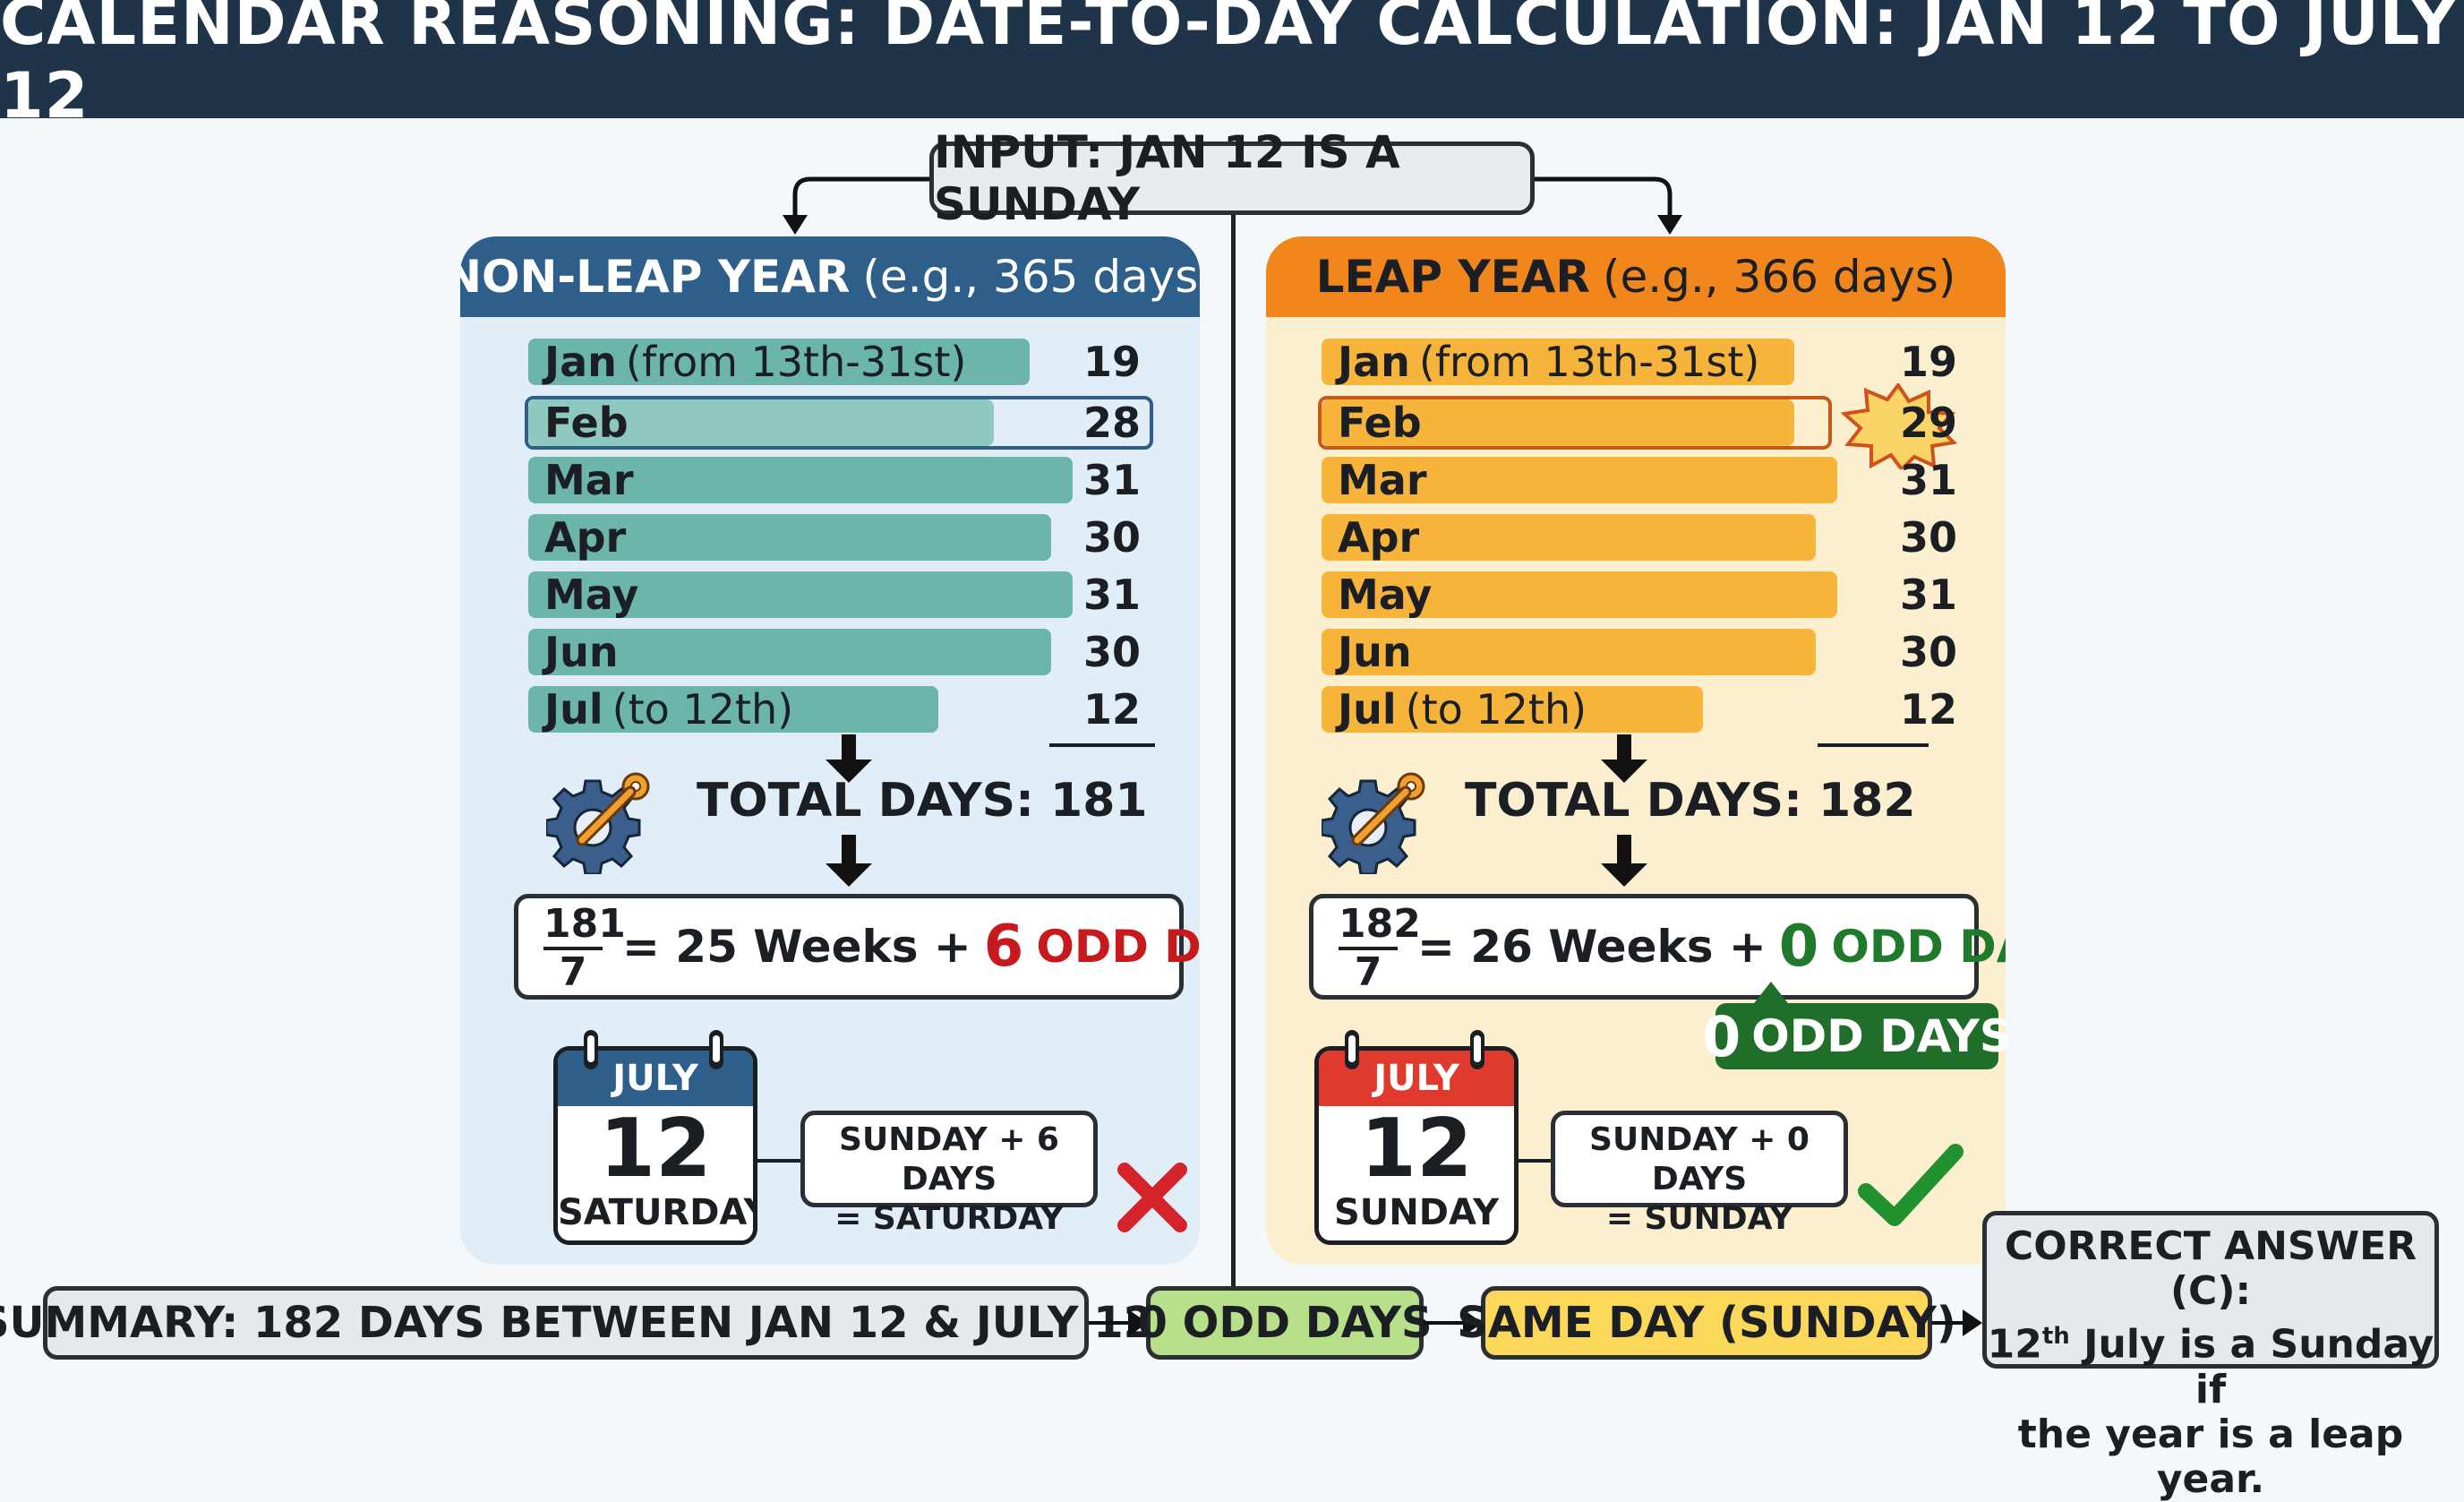 Image resolution: width=2464 pixels, height=1502 pixels. Describe the element at coordinates (1699, 1174) in the screenshot. I see `weekday-note: SUNDAY + 0 DAYS = SUNDAY` at that location.